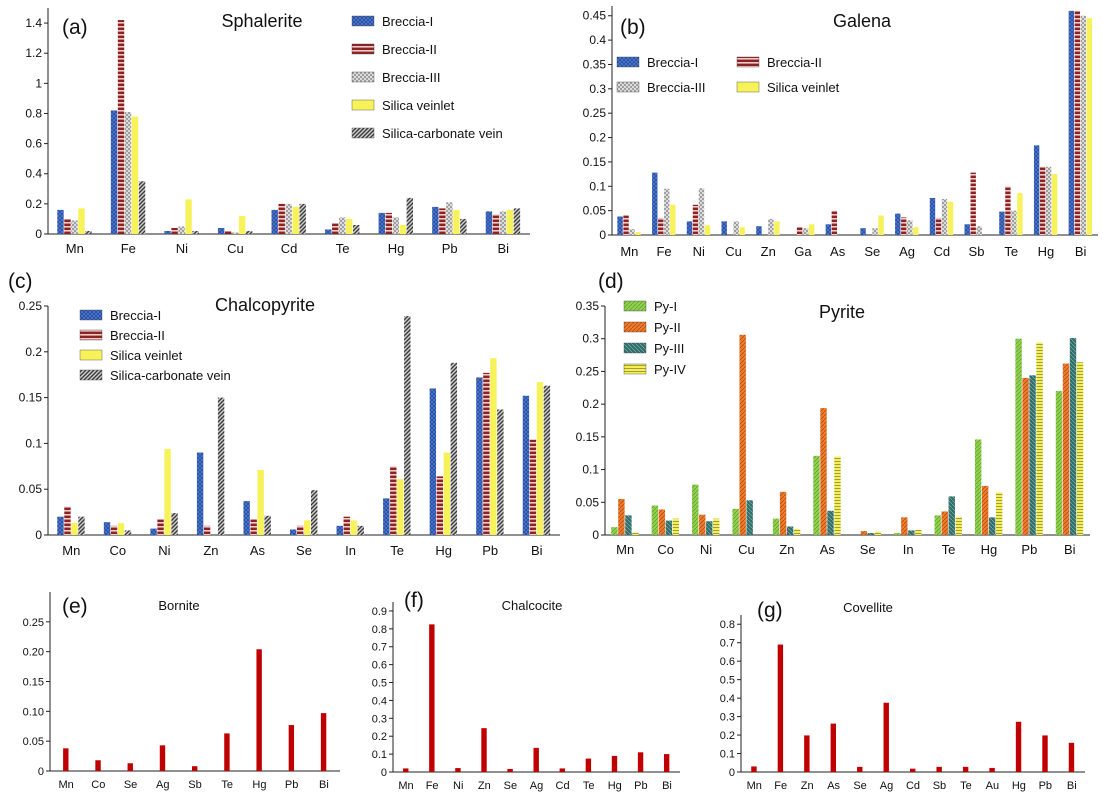  Describe the element at coordinates (672, 62) in the screenshot. I see `legend-label: Breccia-I` at that location.